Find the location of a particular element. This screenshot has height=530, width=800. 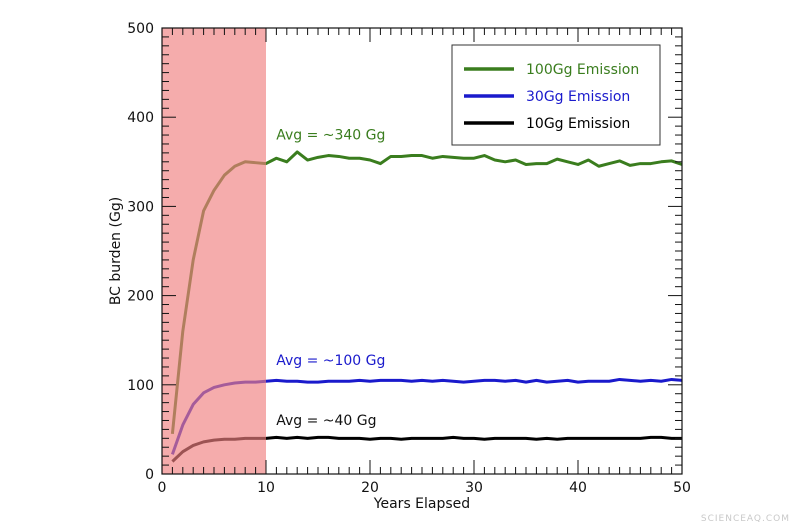

legend-label: 30Gg Emission is located at coordinates (578, 97).